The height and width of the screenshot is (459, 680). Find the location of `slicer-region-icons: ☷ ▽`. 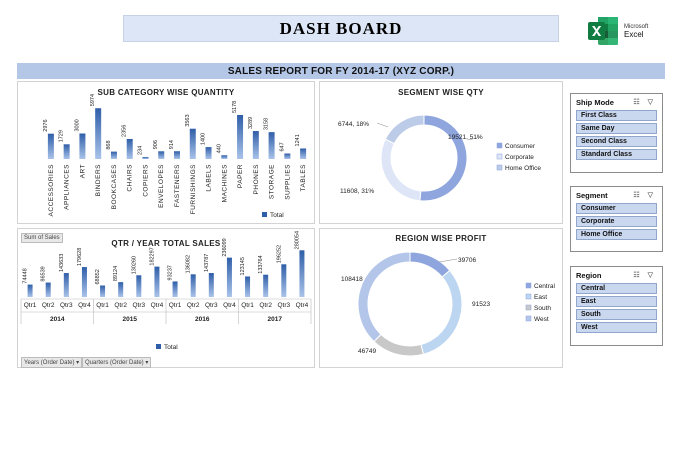

slicer-region-icons: ☷ ▽ is located at coordinates (644, 275).